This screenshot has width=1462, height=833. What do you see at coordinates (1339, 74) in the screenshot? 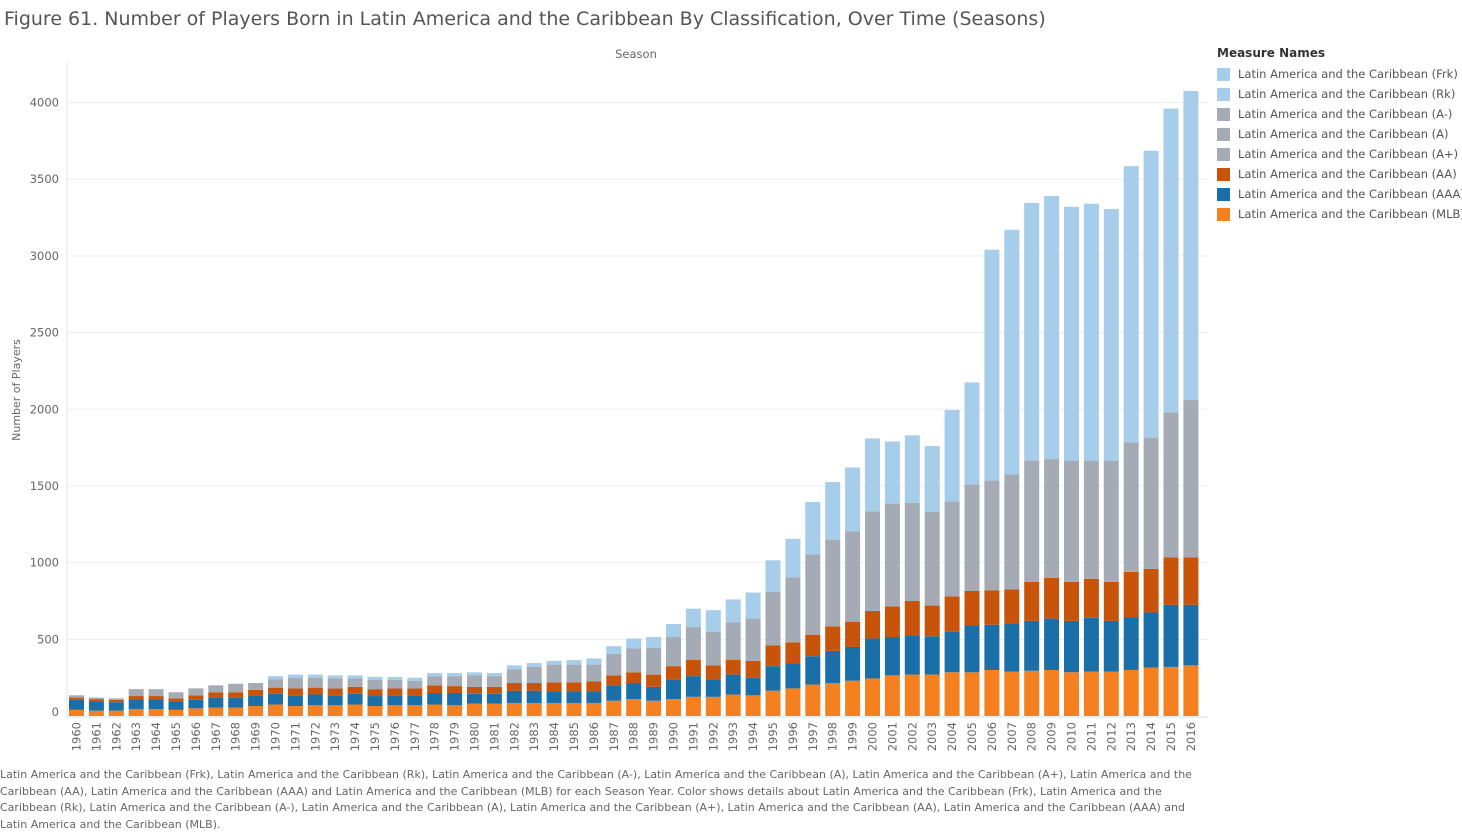
I see `legend-item: Latin America and the Caribbean (Frk)` at bounding box center [1339, 74].